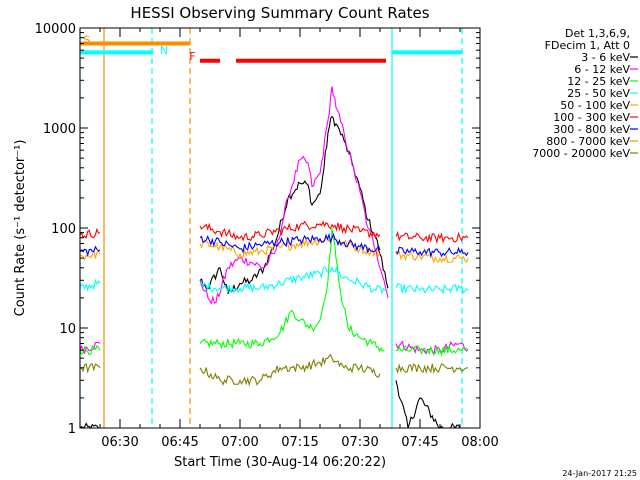 The image size is (640, 480). I want to click on legend-header: FDecim 1, Att 0, so click(587, 45).